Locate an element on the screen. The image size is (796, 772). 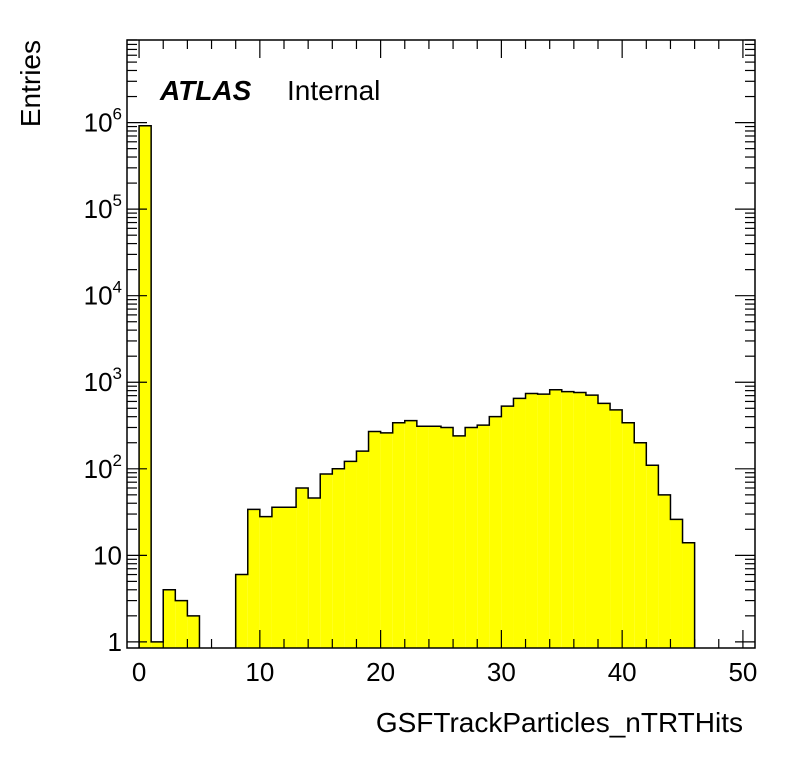
internal-label: Internal is located at coordinates (333, 90).